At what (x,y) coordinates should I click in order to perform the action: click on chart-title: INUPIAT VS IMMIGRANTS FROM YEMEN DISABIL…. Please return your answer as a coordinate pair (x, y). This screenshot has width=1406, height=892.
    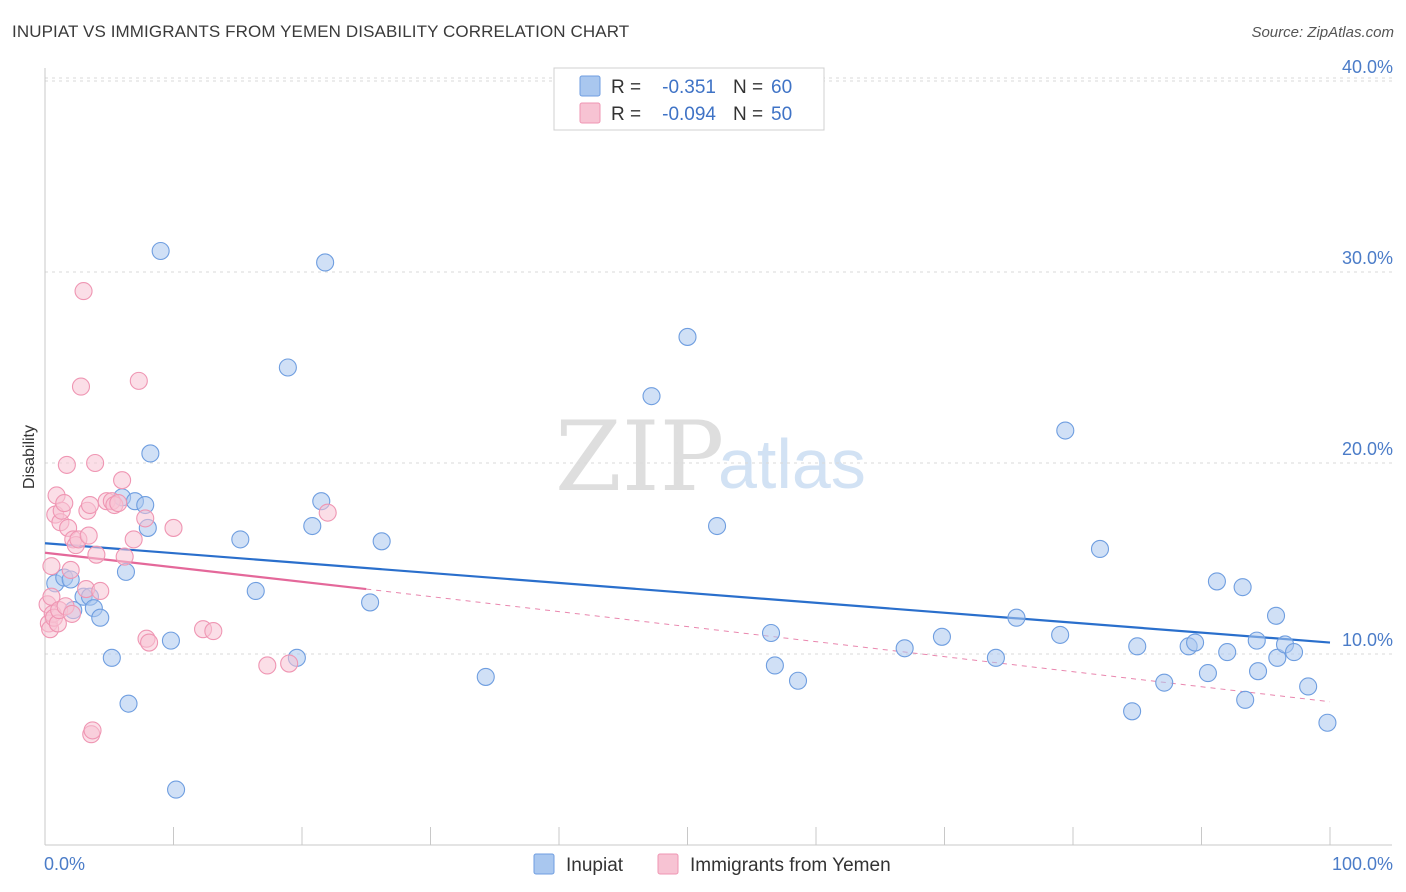
    Looking at the image, I should click on (321, 31).